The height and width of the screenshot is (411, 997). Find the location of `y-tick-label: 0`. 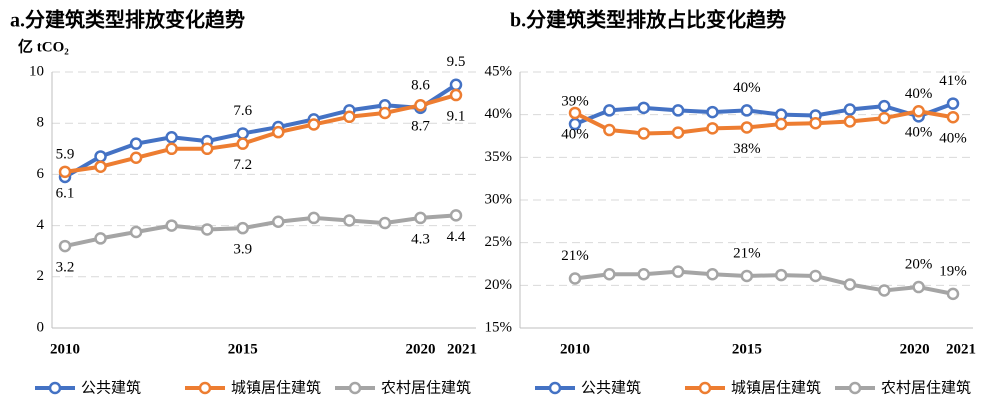

y-tick-label: 0 is located at coordinates (41, 327).